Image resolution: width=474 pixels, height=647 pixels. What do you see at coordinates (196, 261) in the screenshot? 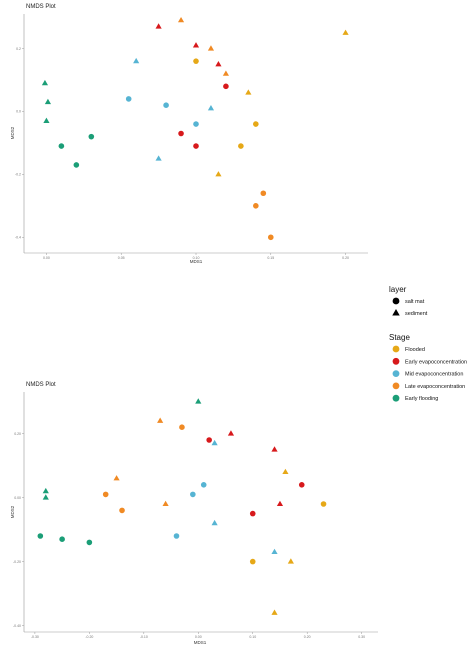
I see `x-axis-label: MDS1` at bounding box center [196, 261].